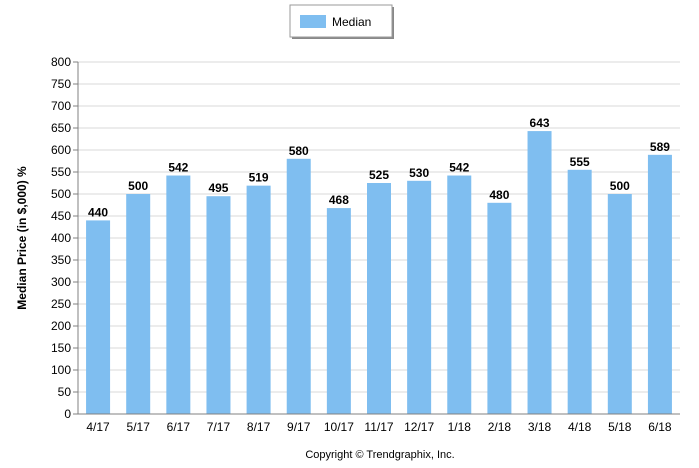 The image size is (699, 468). I want to click on x-tick-label: 4/18, so click(580, 427).